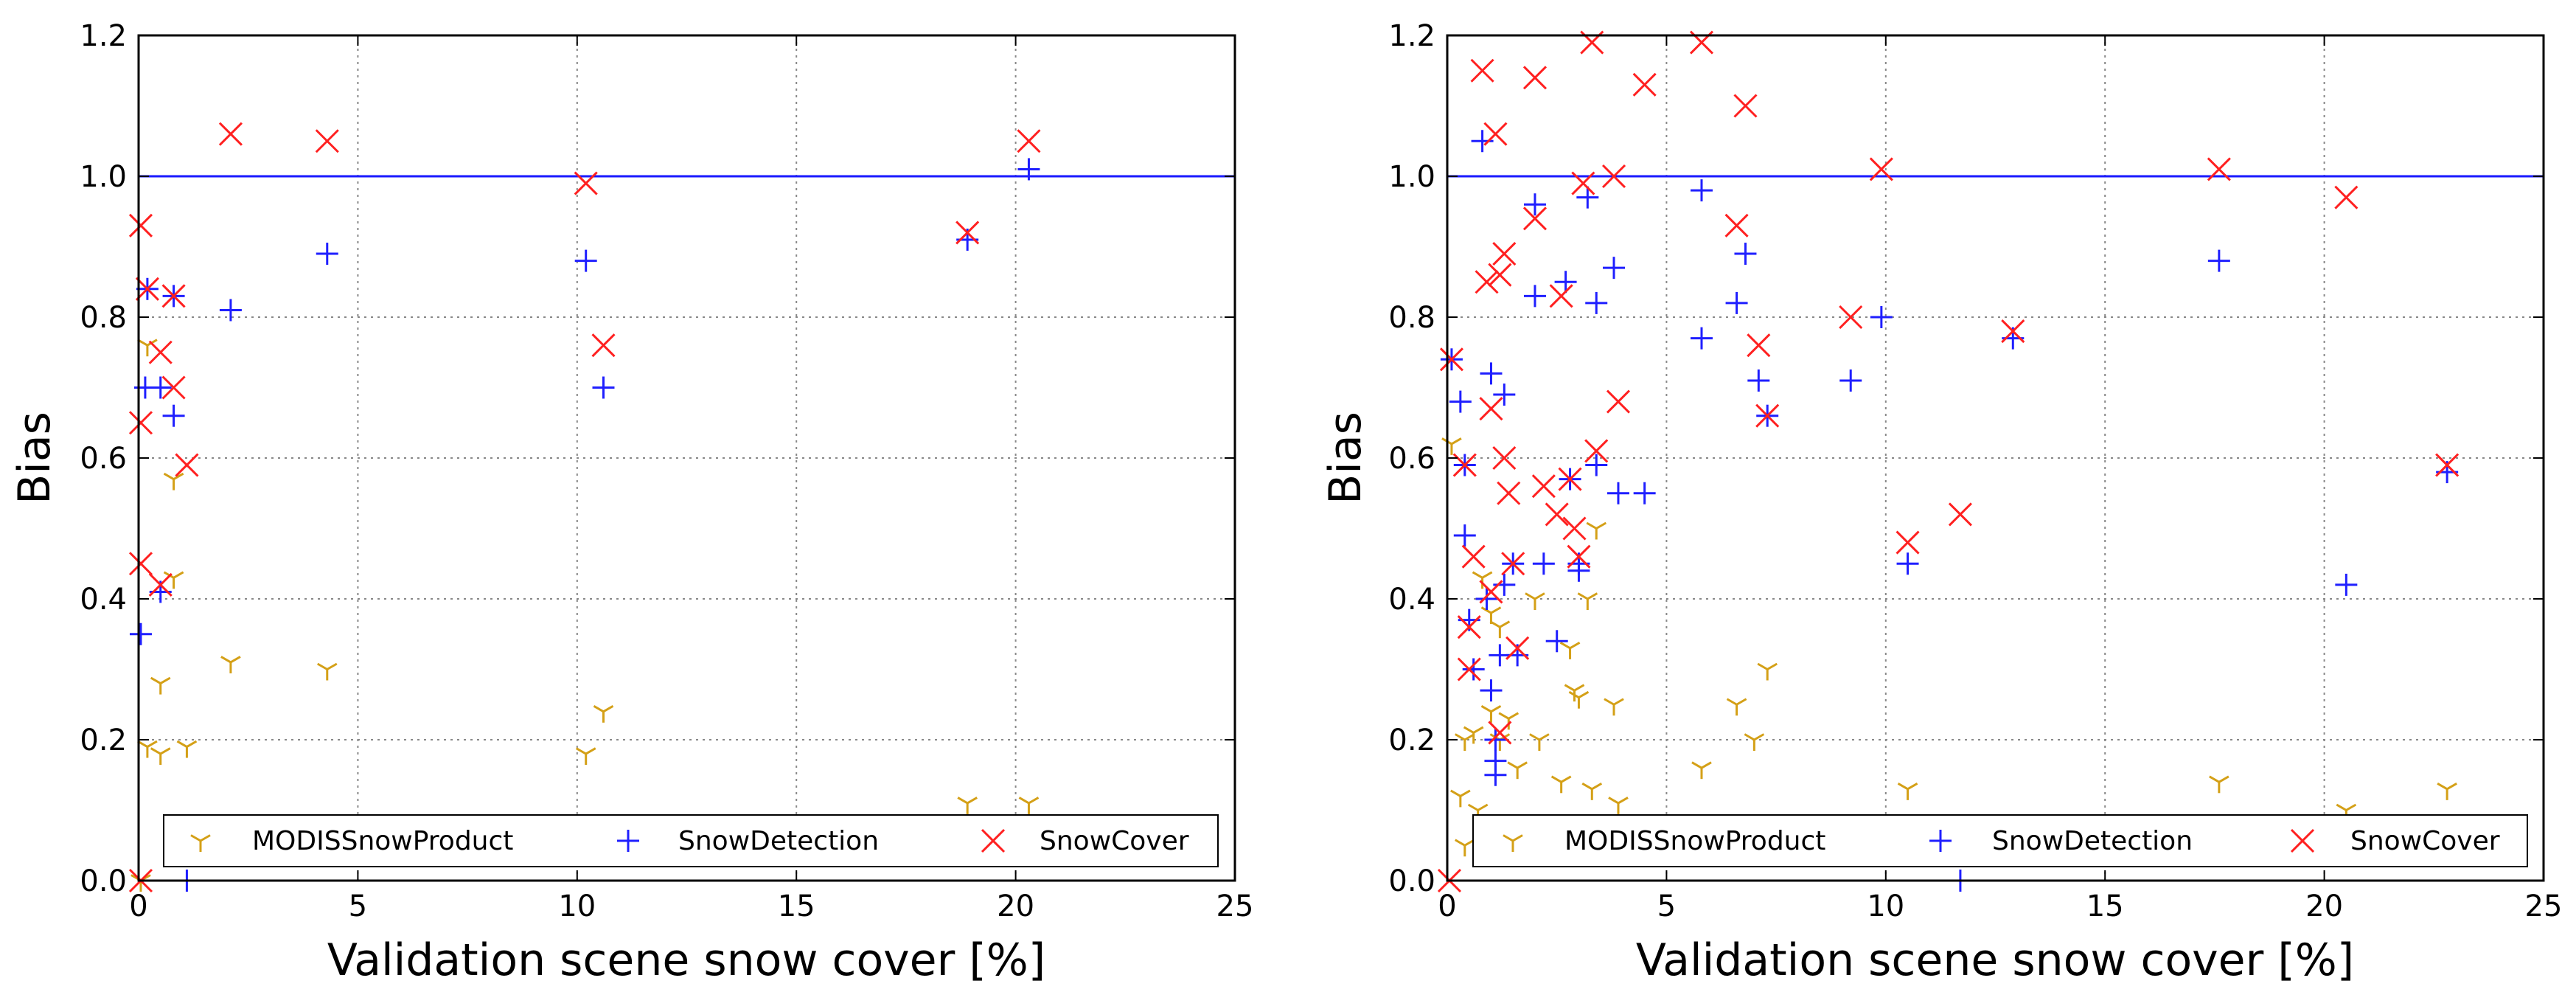 The height and width of the screenshot is (1006, 2576). Describe the element at coordinates (2324, 906) in the screenshot. I see `x-tick-label: 20` at that location.